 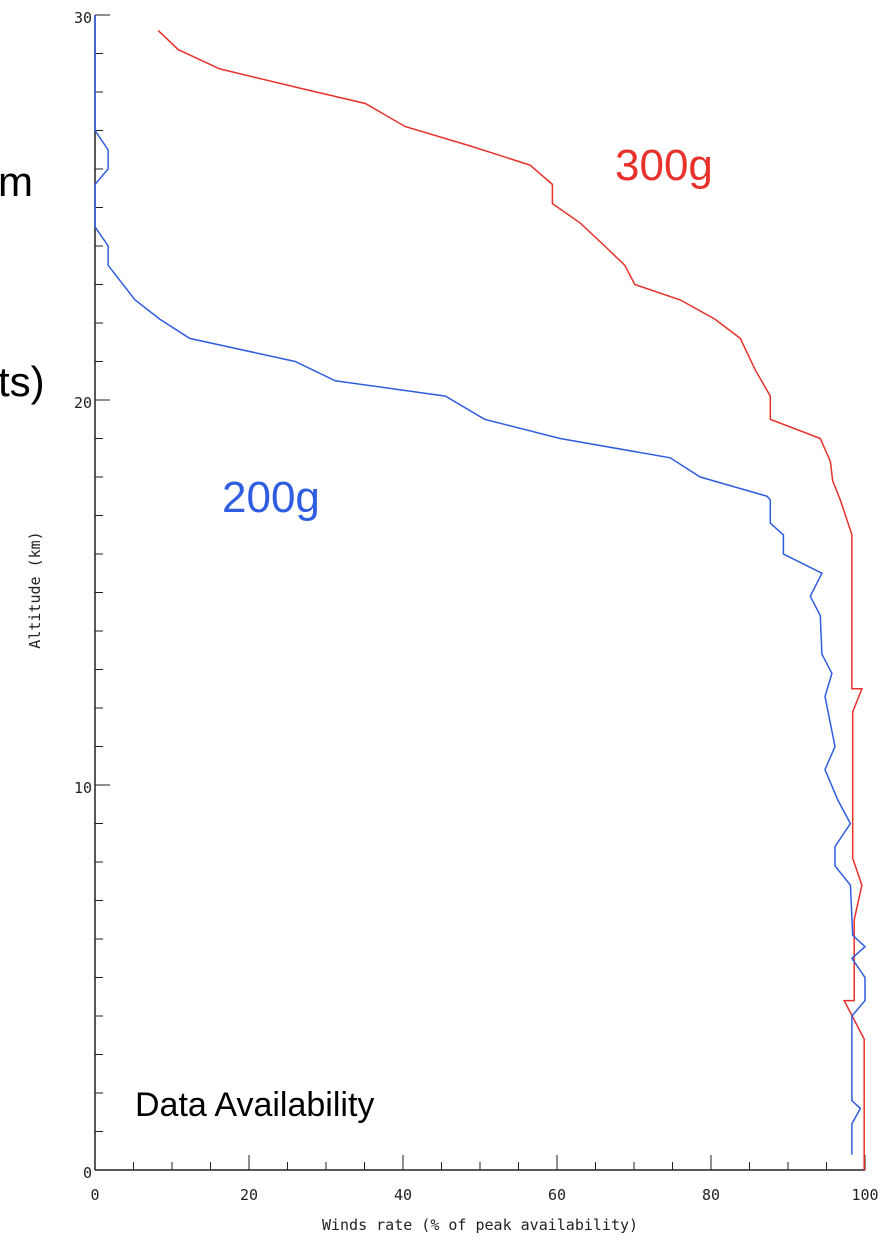 What do you see at coordinates (22, 381) in the screenshot?
I see `annotation: ts)` at bounding box center [22, 381].